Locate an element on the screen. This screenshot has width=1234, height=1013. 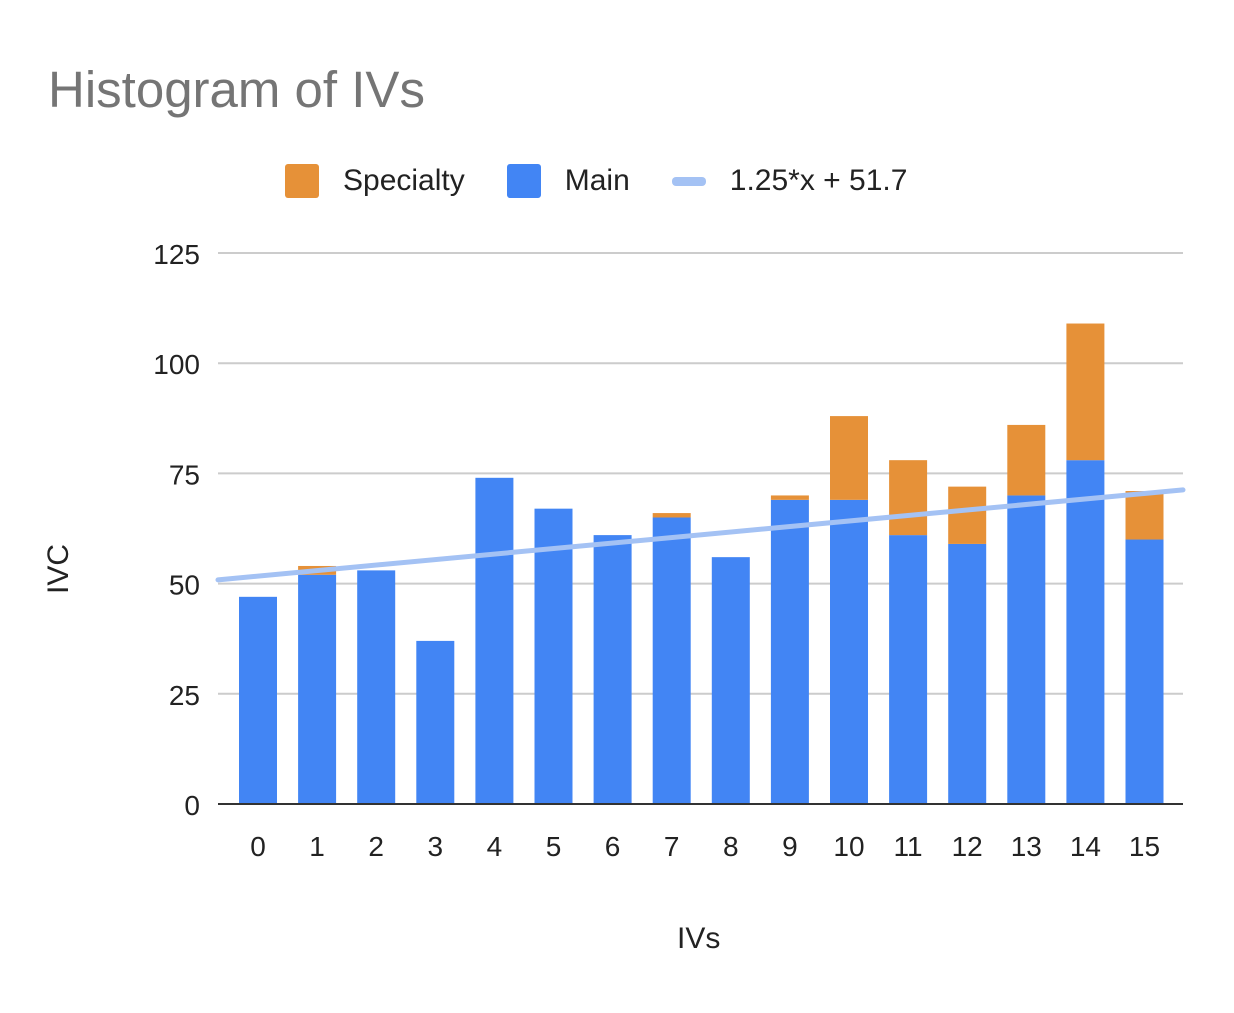
y-axis-title: IVC is located at coordinates (59, 569).